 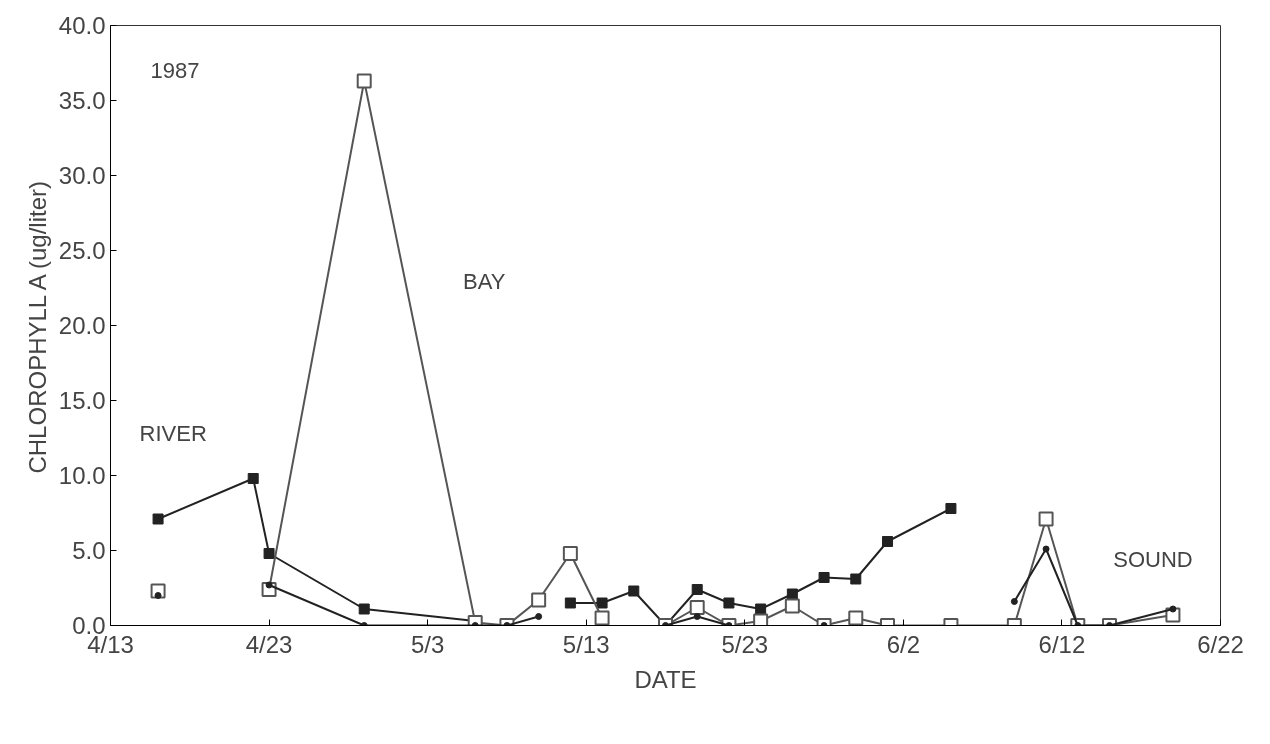 I want to click on y-tick-label: 15.0, so click(x=82, y=400).